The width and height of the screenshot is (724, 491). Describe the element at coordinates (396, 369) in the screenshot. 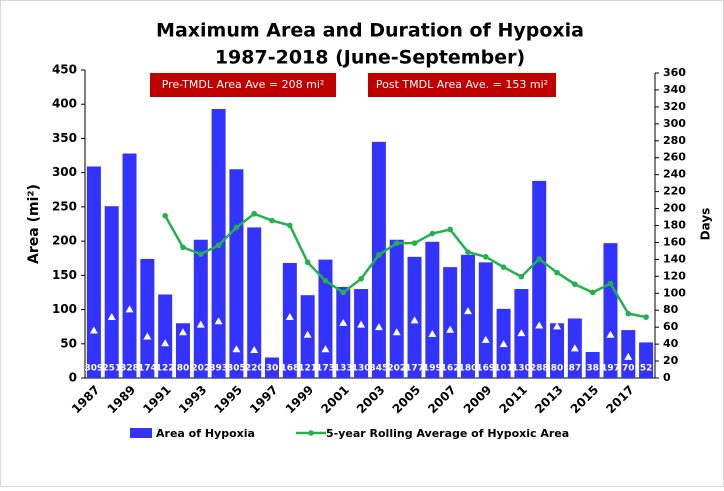

I see `bar-value-label: 202` at that location.